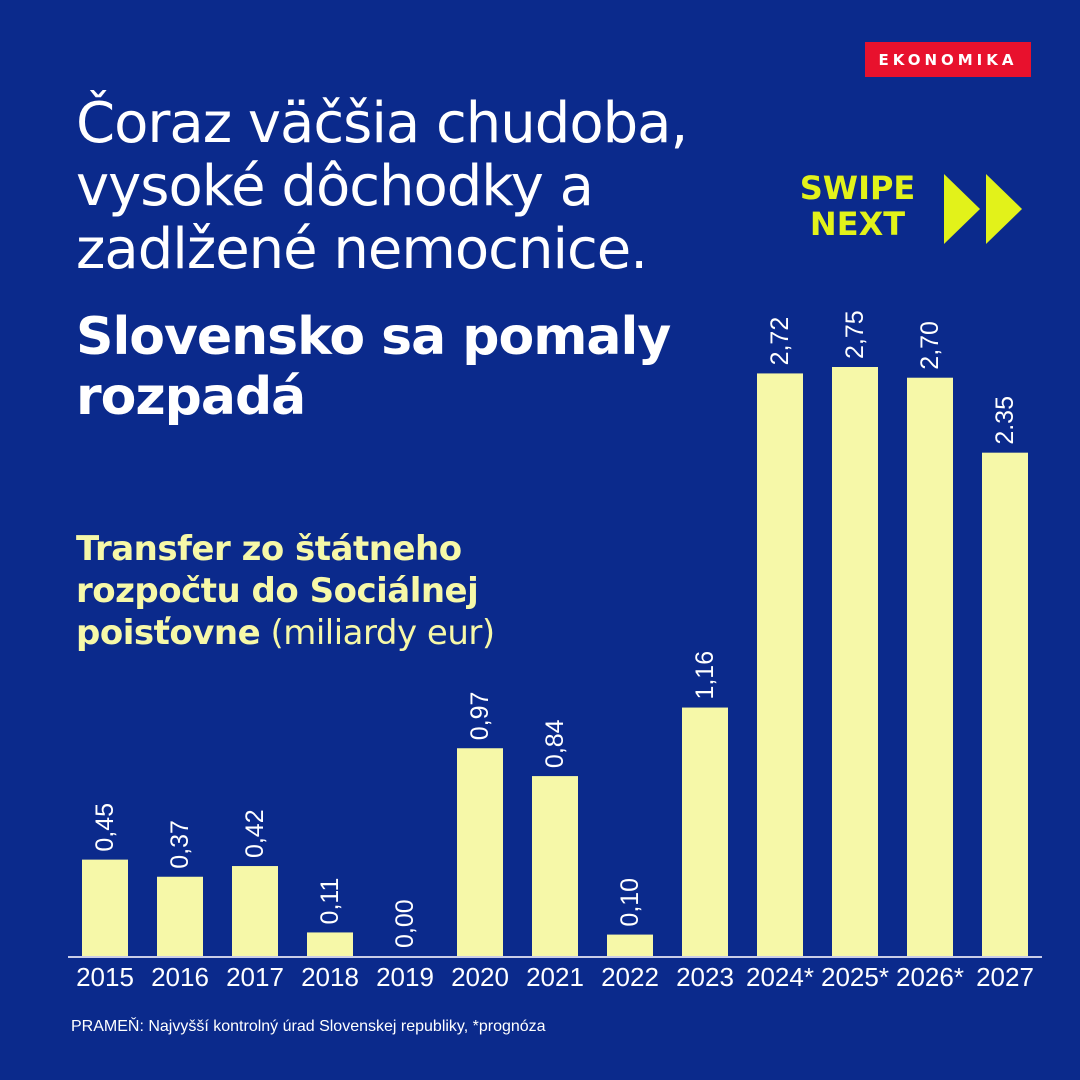 The height and width of the screenshot is (1080, 1080). Describe the element at coordinates (405, 923) in the screenshot. I see `value-label-2019: 0,00` at that location.